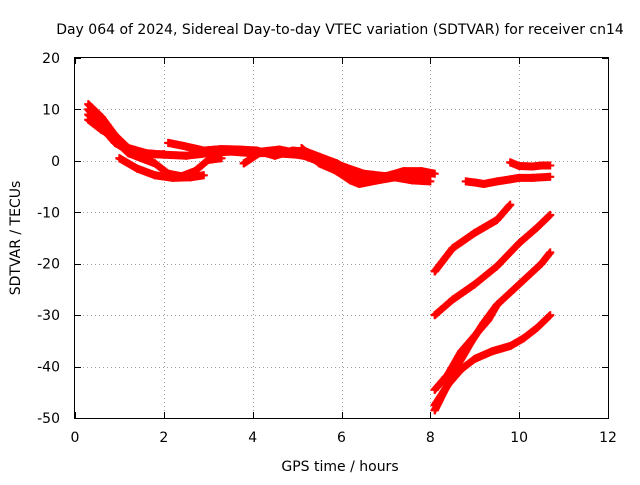 The image size is (640, 485). I want to click on x-tick-label: 6, so click(341, 438).